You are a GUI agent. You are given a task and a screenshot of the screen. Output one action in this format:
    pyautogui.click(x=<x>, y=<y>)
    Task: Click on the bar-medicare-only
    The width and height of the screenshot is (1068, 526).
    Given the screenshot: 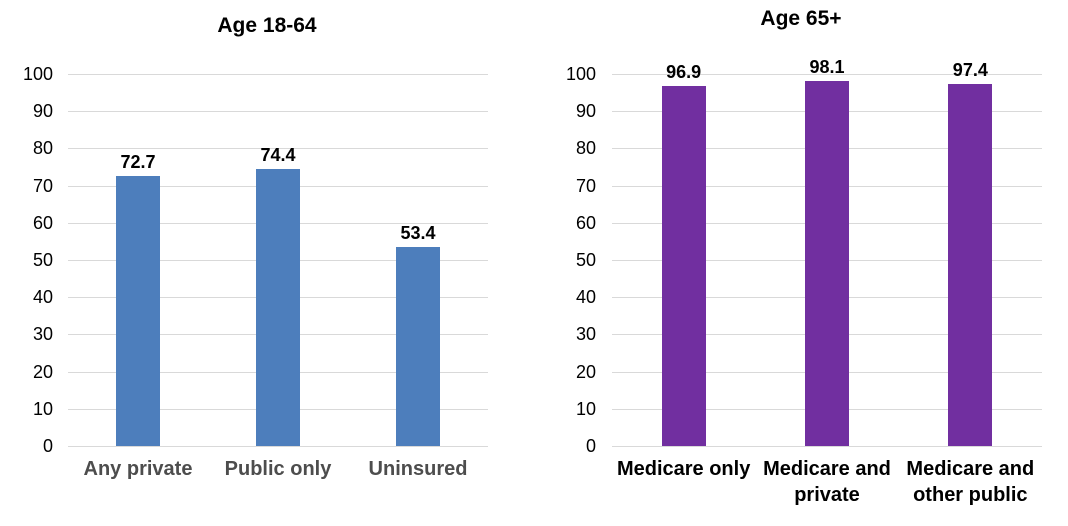 What is the action you would take?
    pyautogui.click(x=683, y=265)
    